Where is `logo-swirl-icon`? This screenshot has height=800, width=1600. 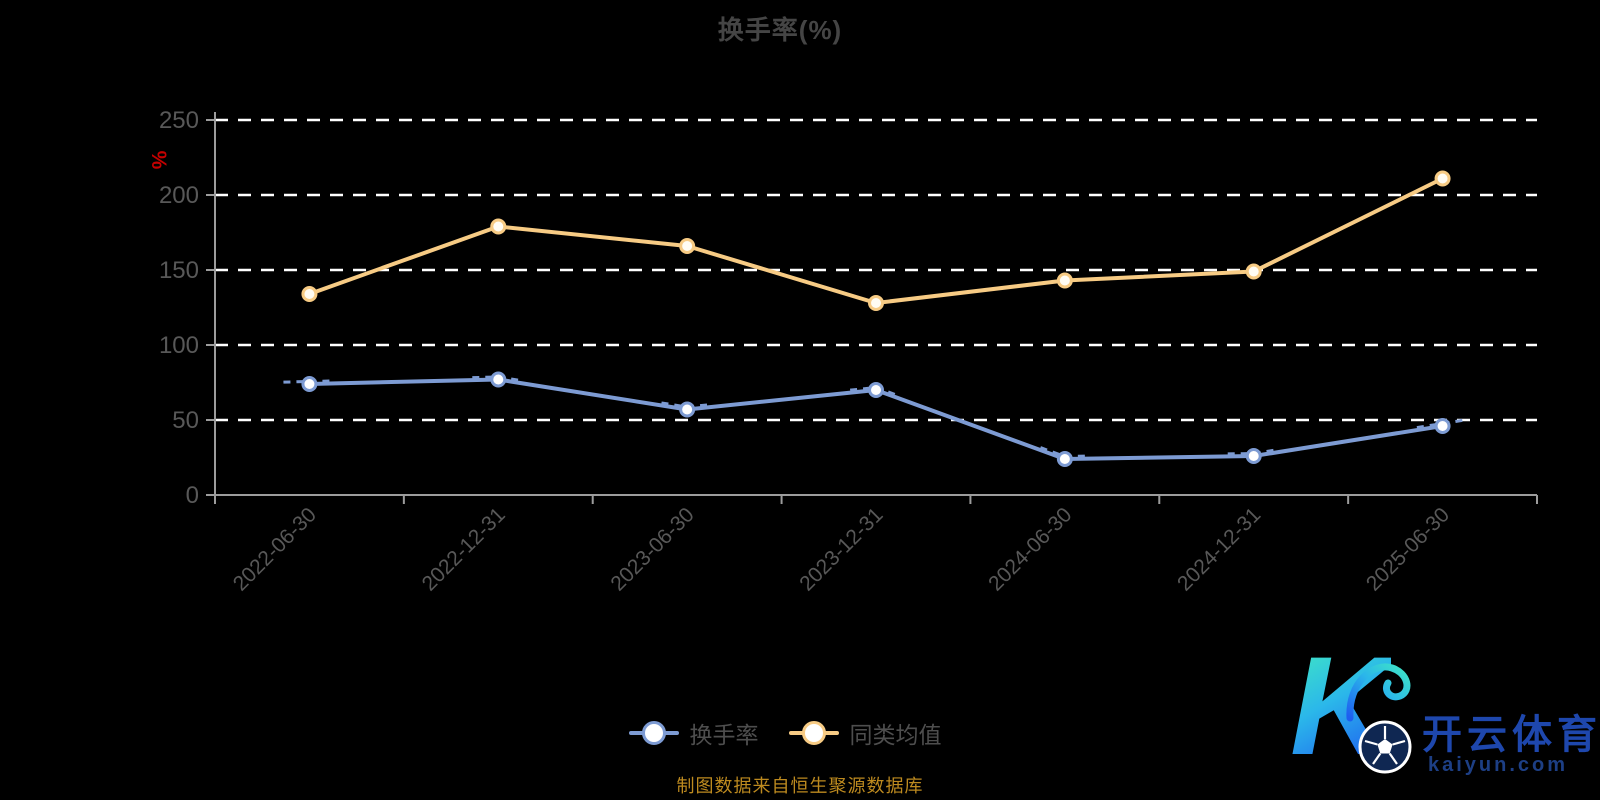 logo-swirl-icon is located at coordinates (1378, 692).